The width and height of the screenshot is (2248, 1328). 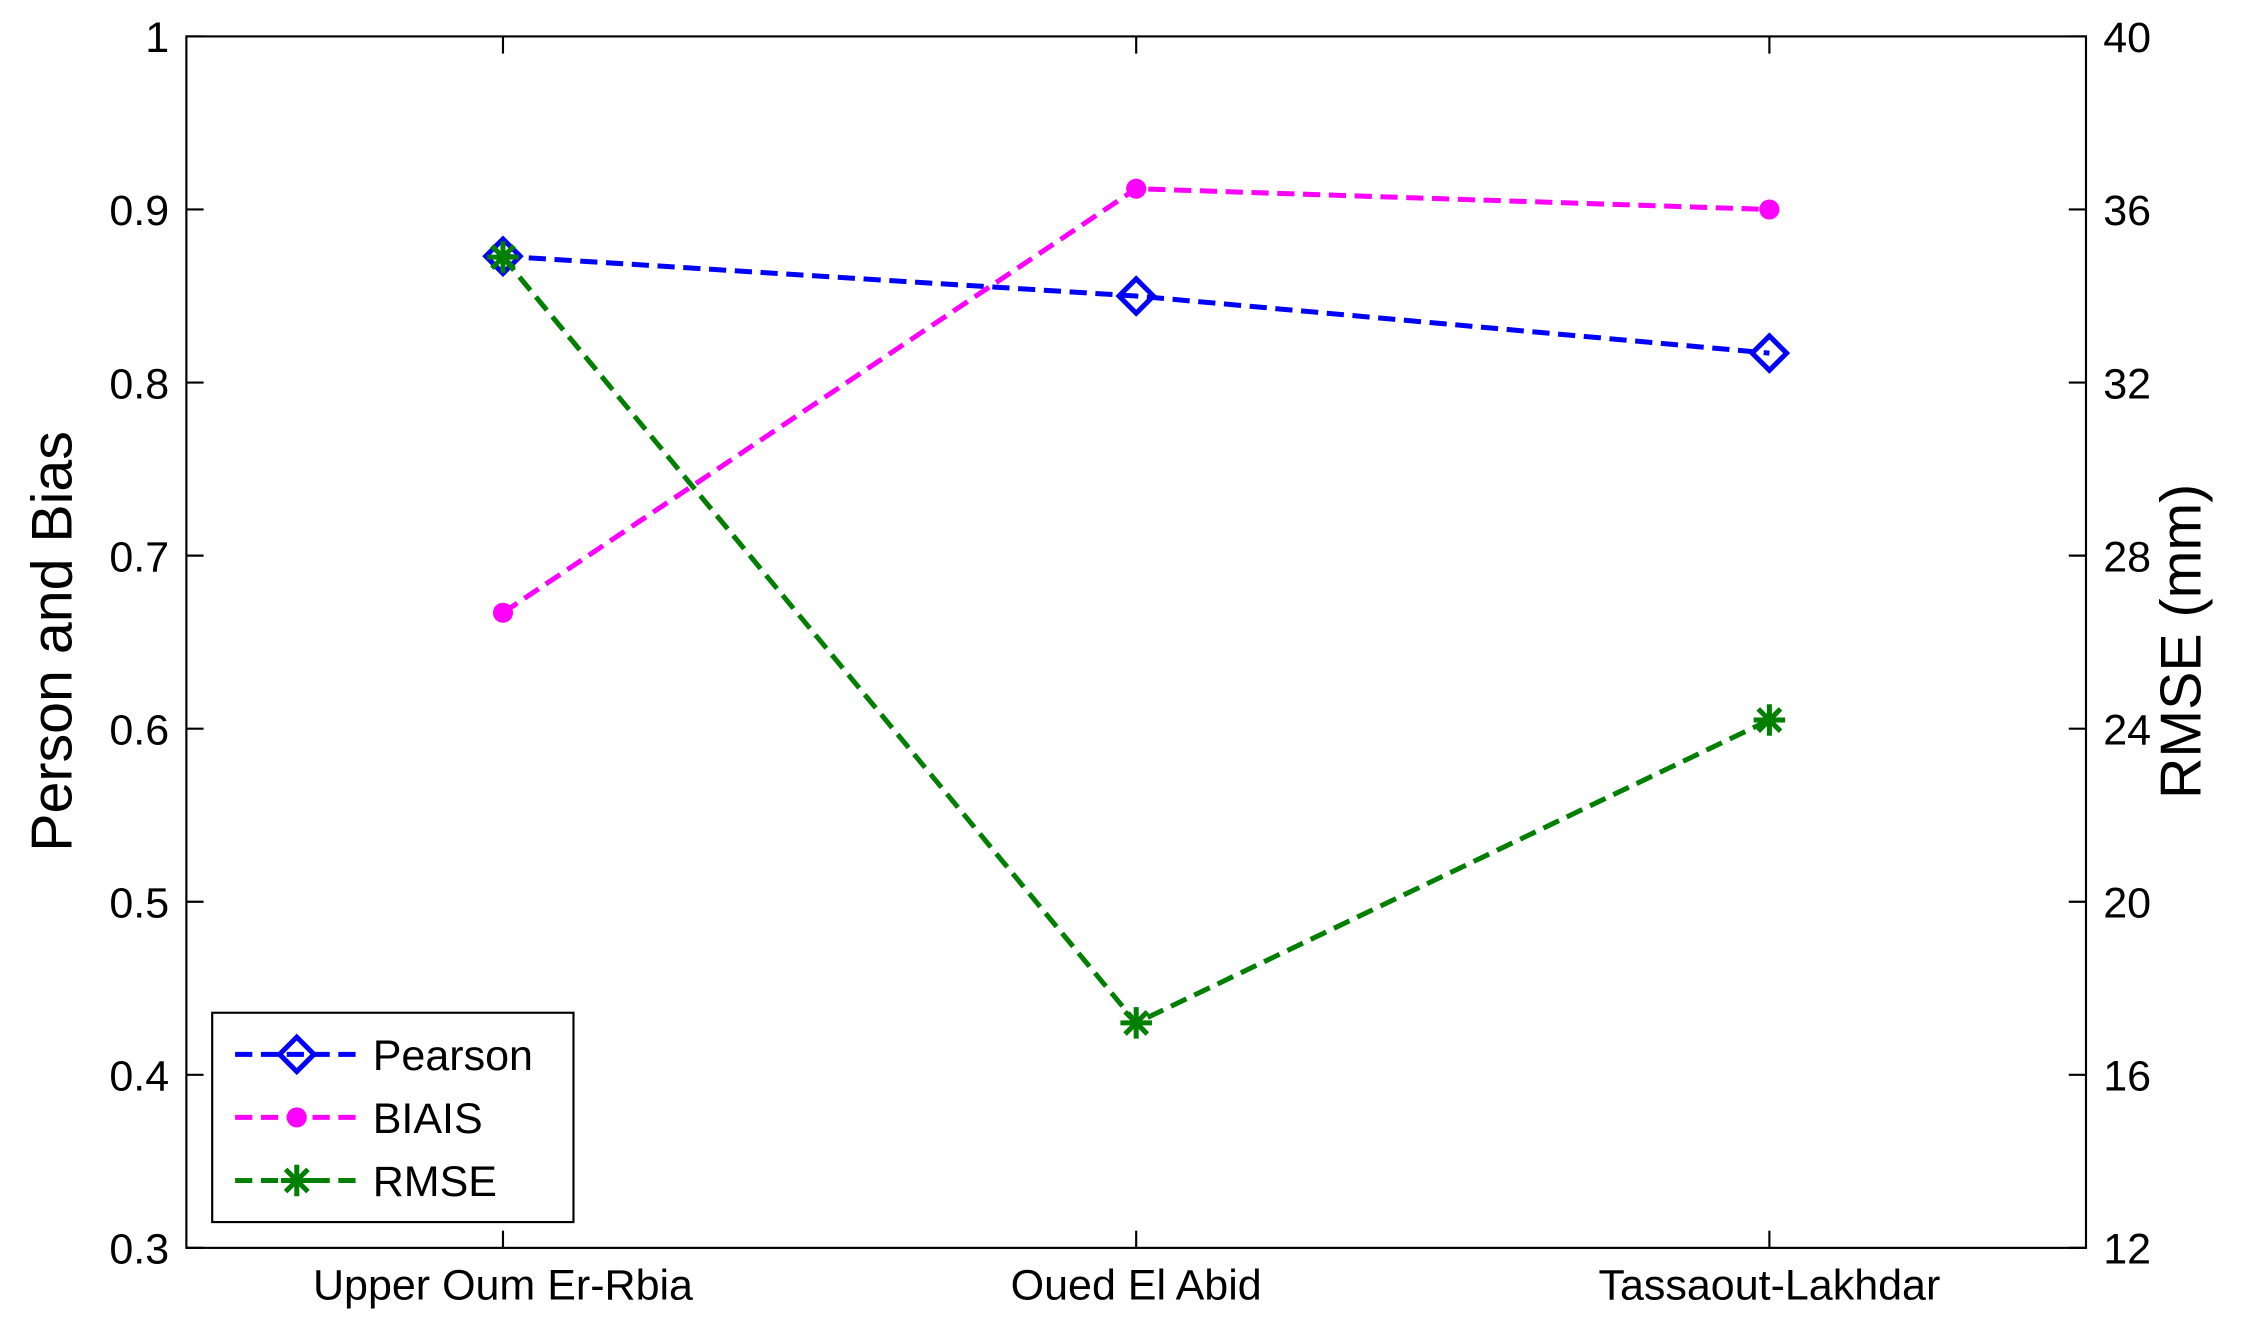 What do you see at coordinates (2127, 1250) in the screenshot?
I see `y2-tick-label: 12` at bounding box center [2127, 1250].